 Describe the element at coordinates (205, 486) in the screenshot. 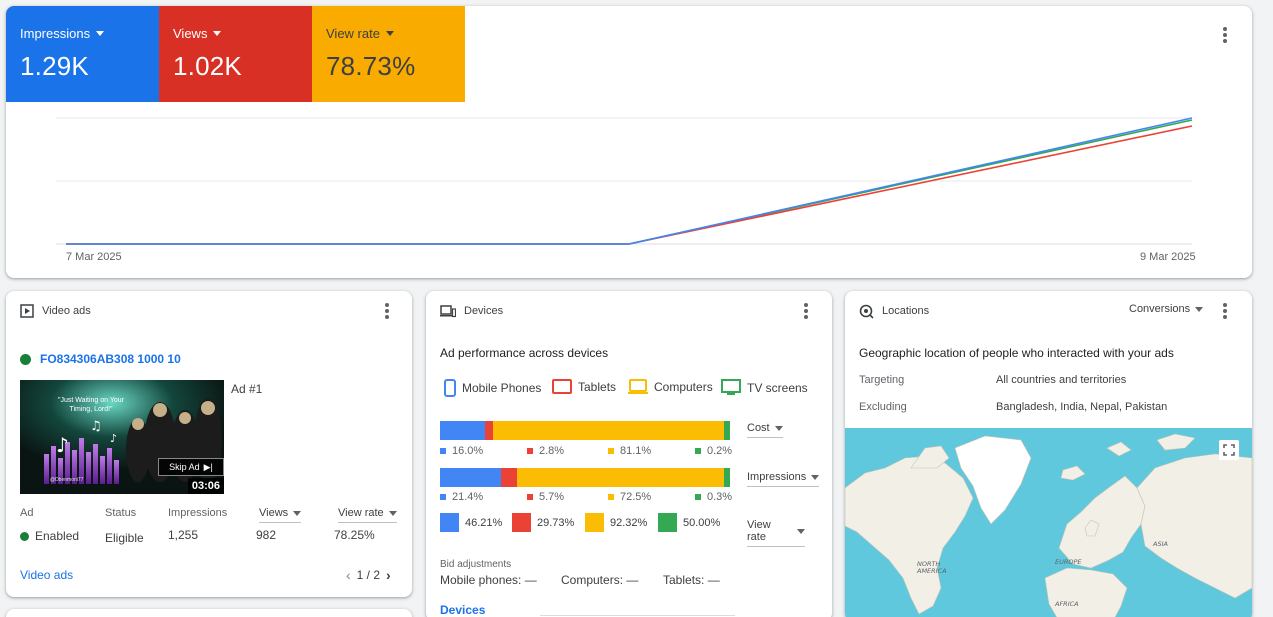

I see `video-duration: 03:06` at that location.